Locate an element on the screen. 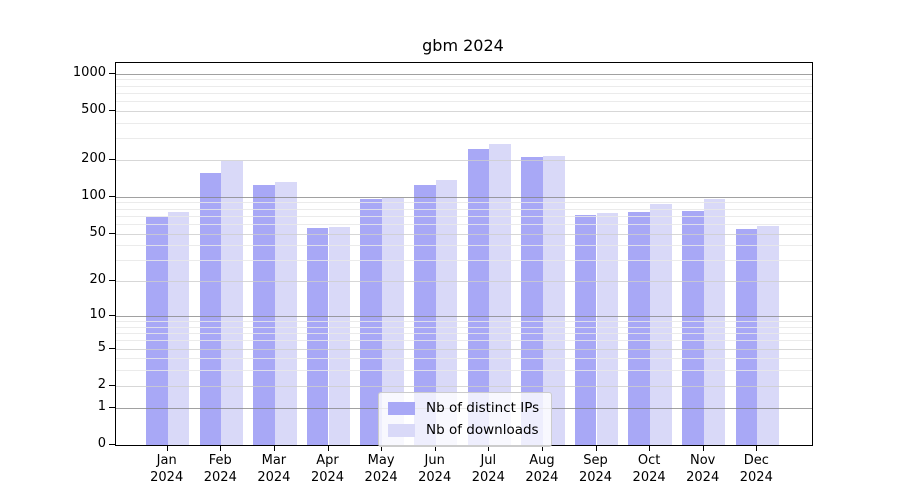 Image resolution: width=900 pixels, height=500 pixels. x-tick-label: Feb 2024 is located at coordinates (220, 469).